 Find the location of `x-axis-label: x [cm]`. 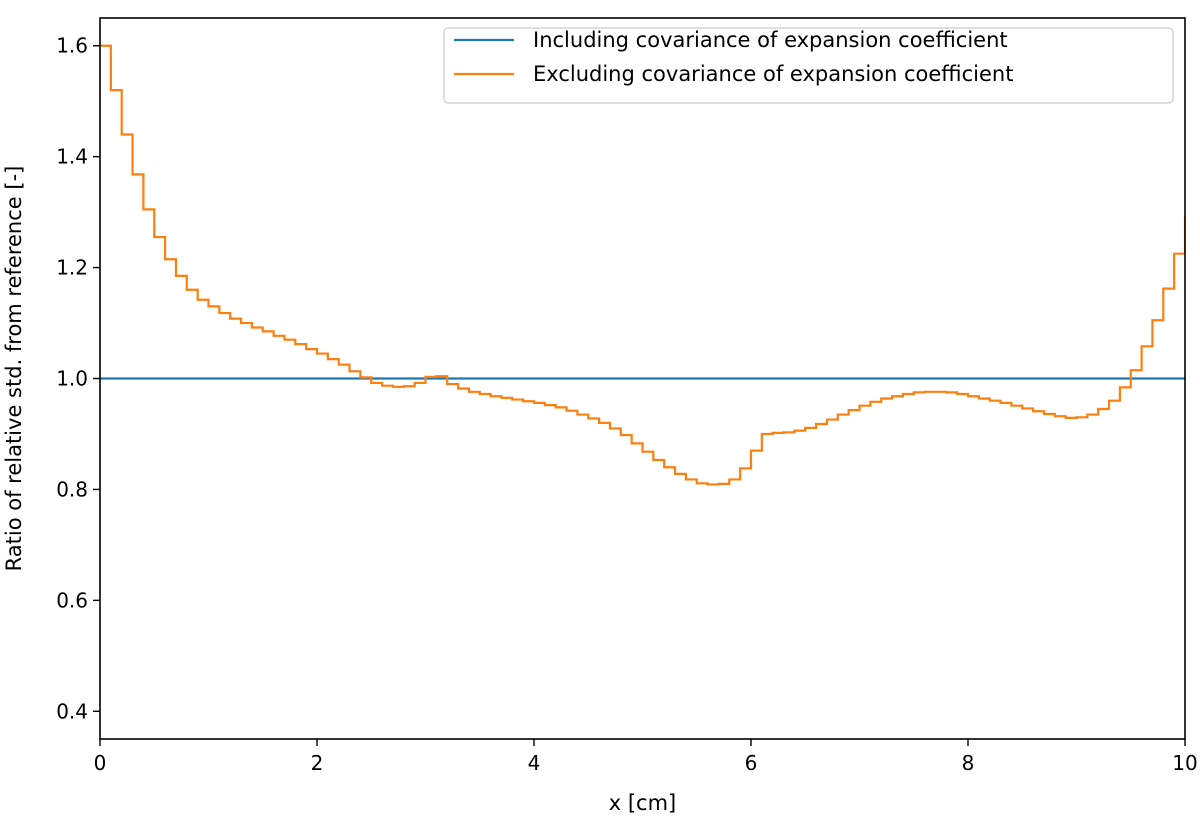

x-axis-label: x [cm] is located at coordinates (643, 803).